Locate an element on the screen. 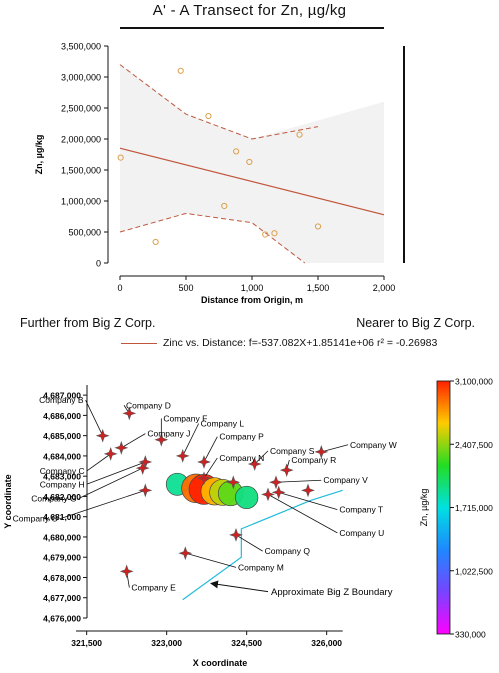 The width and height of the screenshot is (499, 673). legend-r2: r² = -0.26983 is located at coordinates (407, 343).